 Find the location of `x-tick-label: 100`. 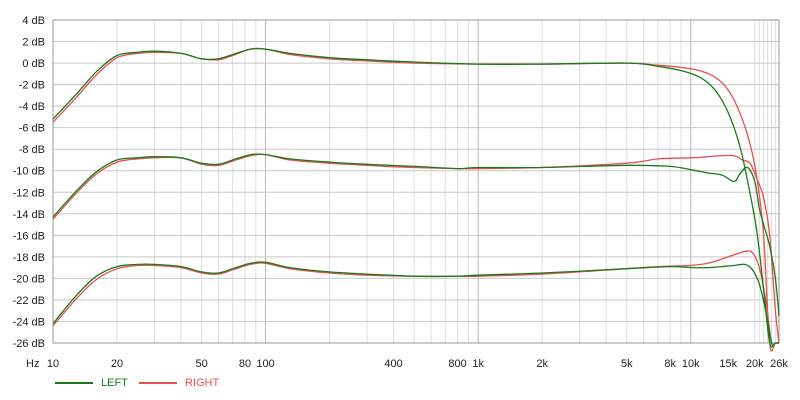

x-tick-label: 100 is located at coordinates (265, 364).